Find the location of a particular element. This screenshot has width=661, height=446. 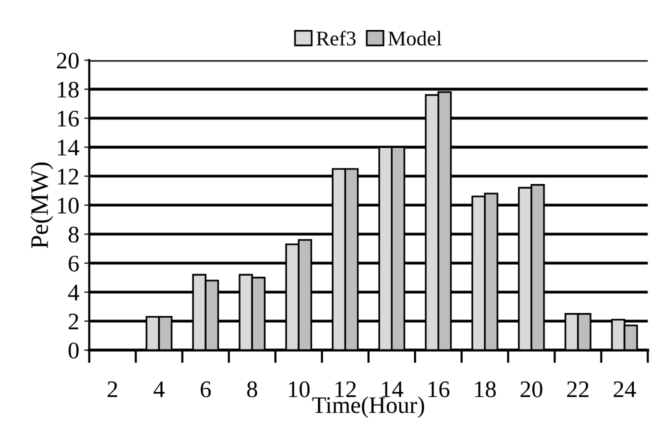

x-tick-label: 22 is located at coordinates (577, 389).